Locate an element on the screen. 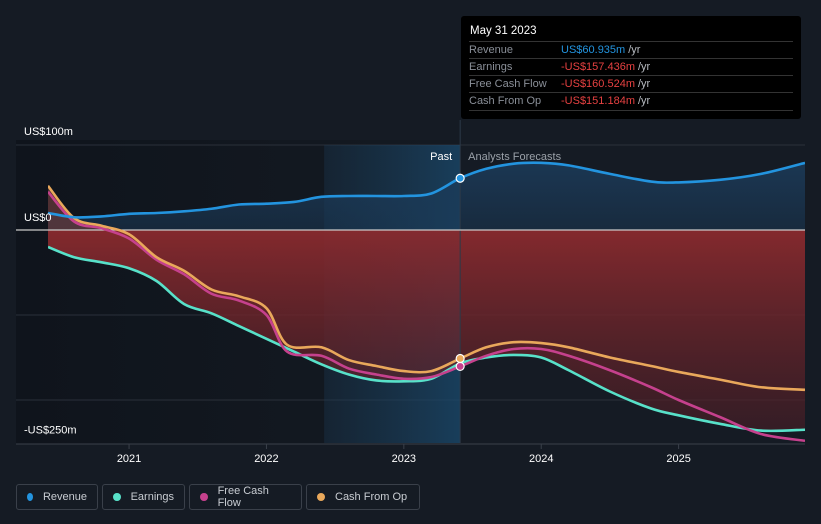 This screenshot has width=821, height=524. legend-item-revenue: Revenue is located at coordinates (57, 497).